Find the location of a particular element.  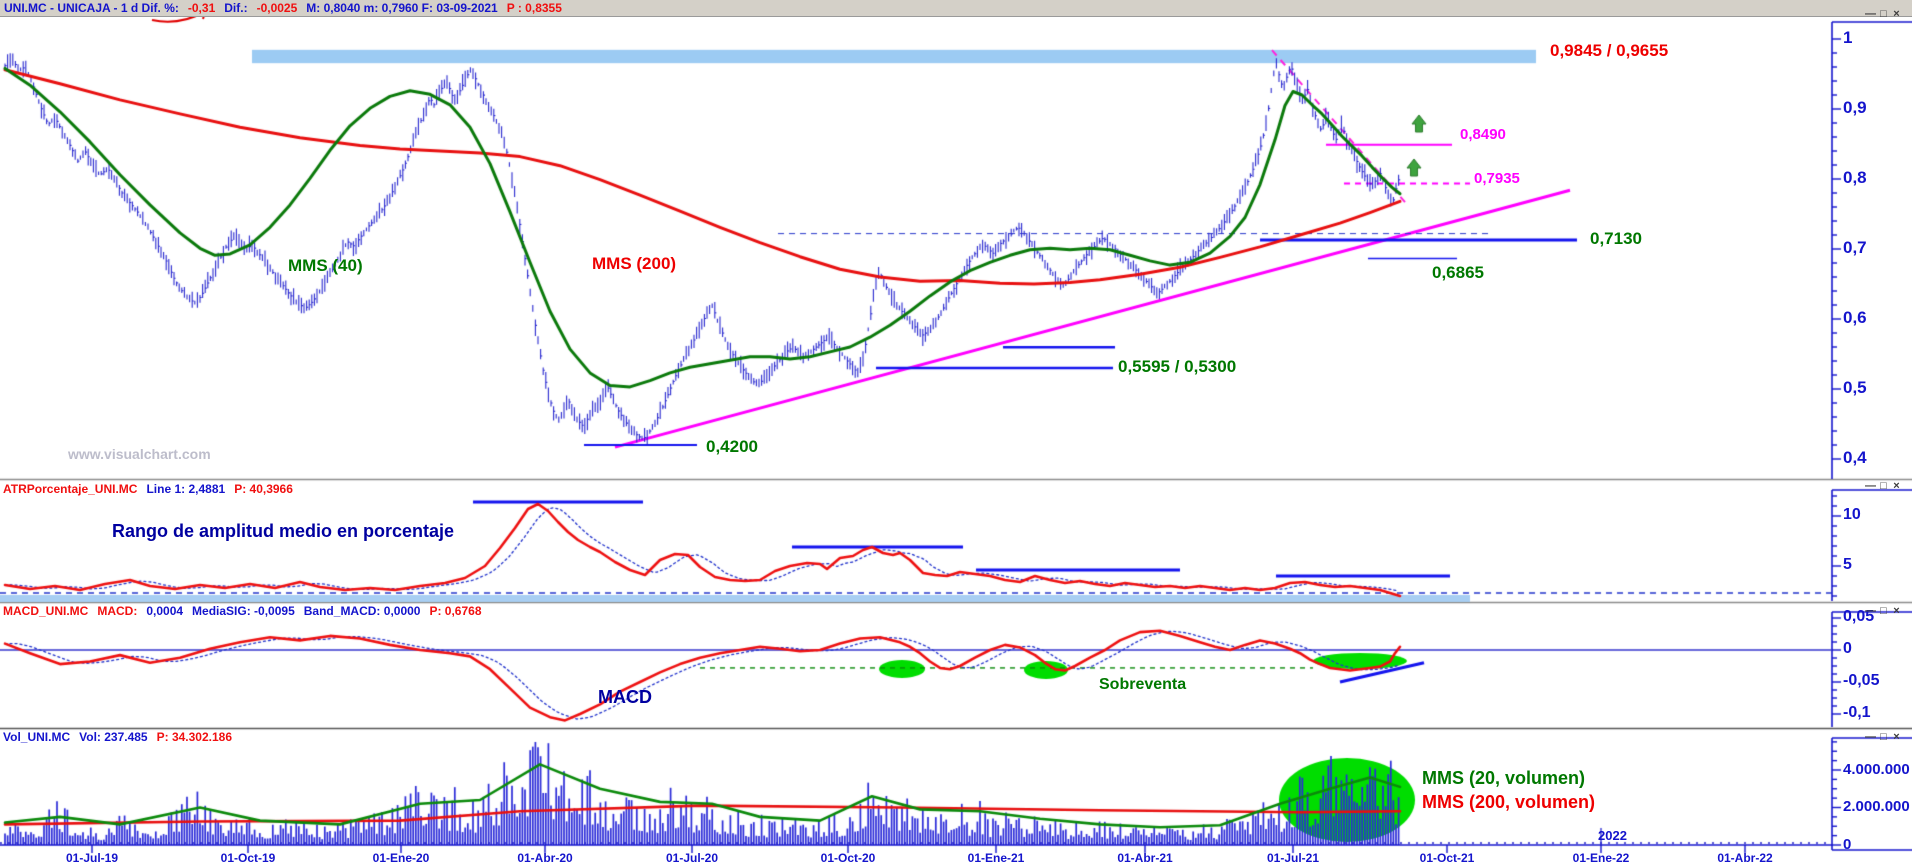

price-axis-label: 0,9 is located at coordinates (1855, 108).